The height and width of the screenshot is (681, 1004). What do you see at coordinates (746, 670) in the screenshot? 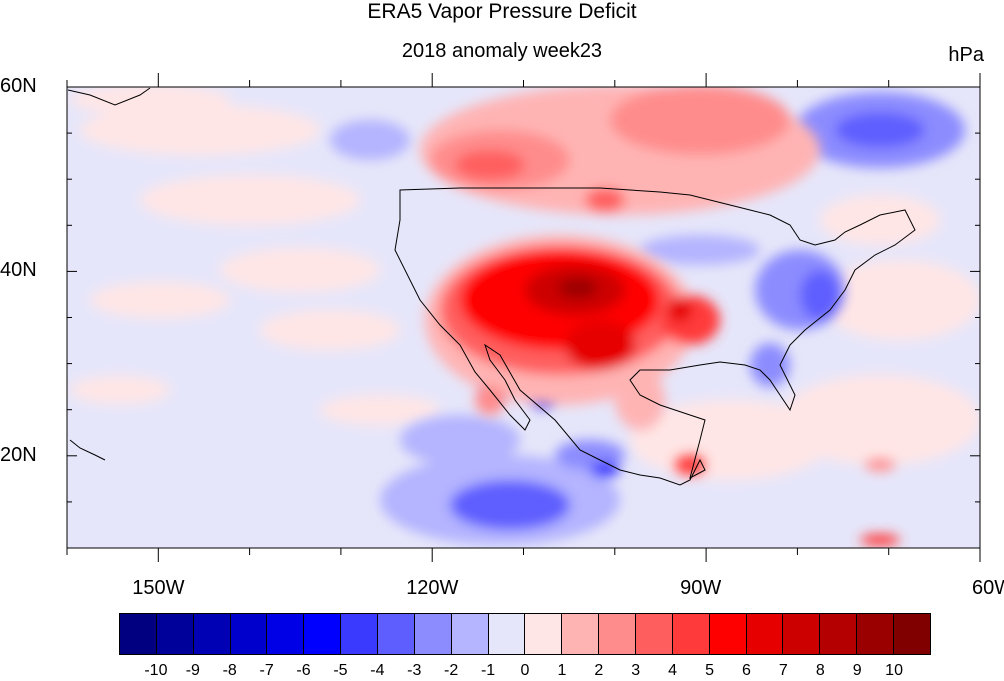
I see `colorbar-label: 6` at bounding box center [746, 670].